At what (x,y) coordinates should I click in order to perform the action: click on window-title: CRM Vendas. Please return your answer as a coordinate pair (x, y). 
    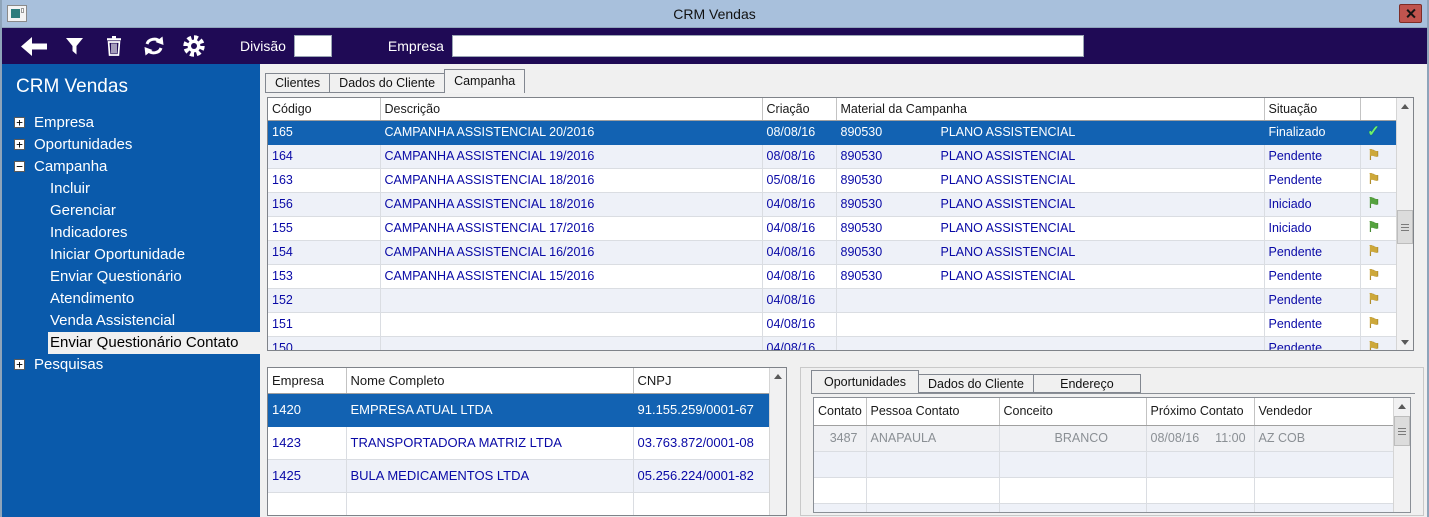
    Looking at the image, I should click on (714, 13).